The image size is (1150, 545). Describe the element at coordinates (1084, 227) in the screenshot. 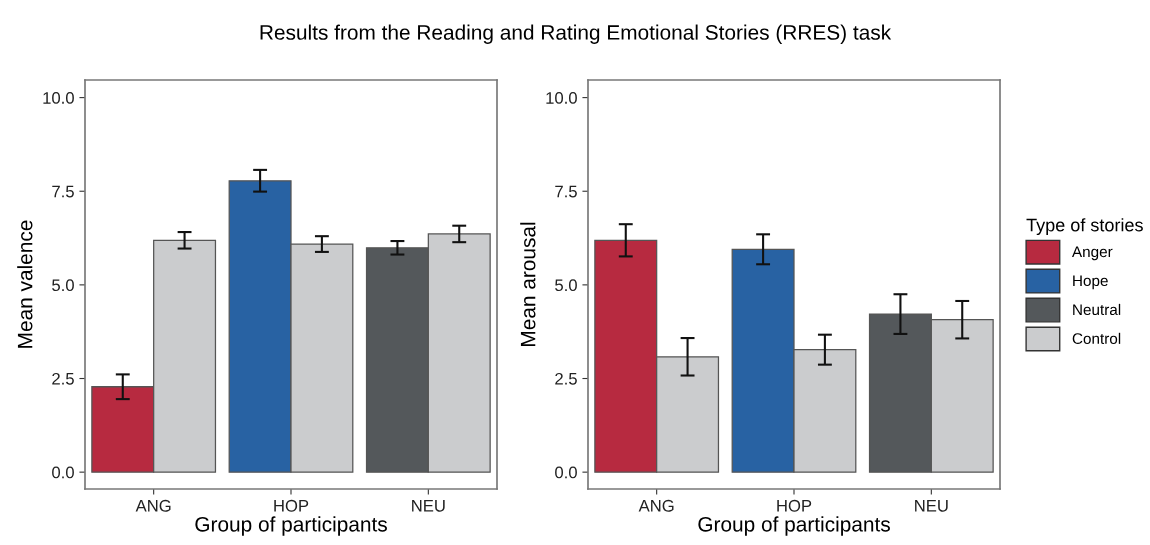

I see `legend-title: Type of stories` at that location.